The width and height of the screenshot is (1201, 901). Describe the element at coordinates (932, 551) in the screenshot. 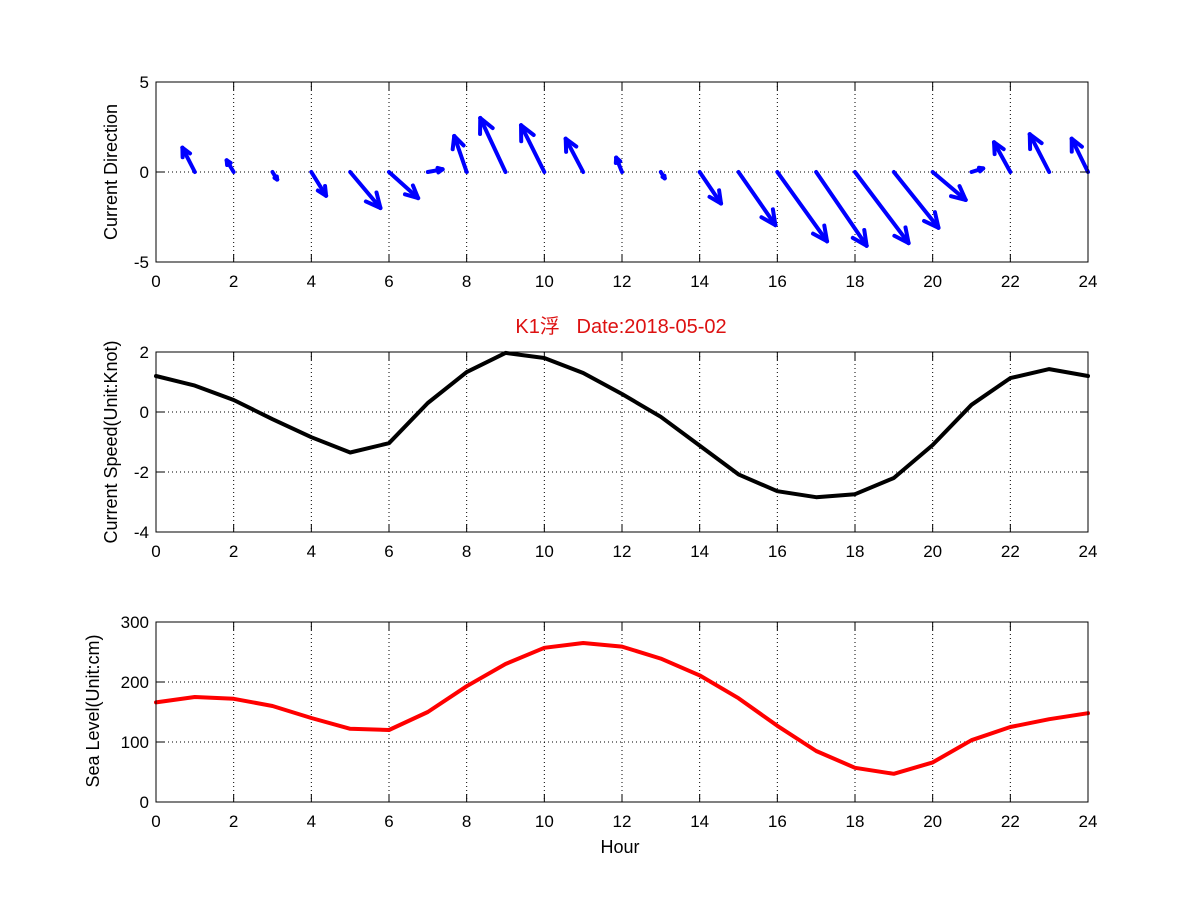

I see `current-speed-xtick-label-20: 20` at that location.